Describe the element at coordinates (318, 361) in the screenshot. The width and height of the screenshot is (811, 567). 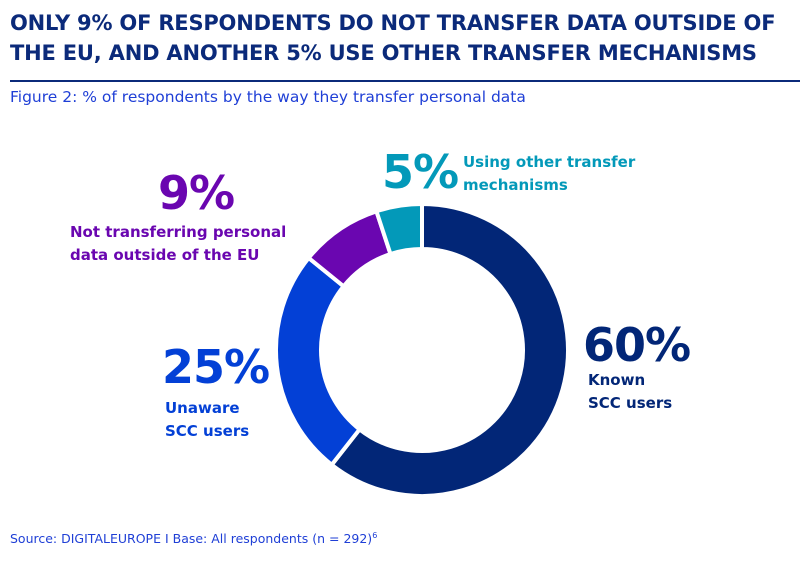
I see `donut-slice-unaware` at that location.